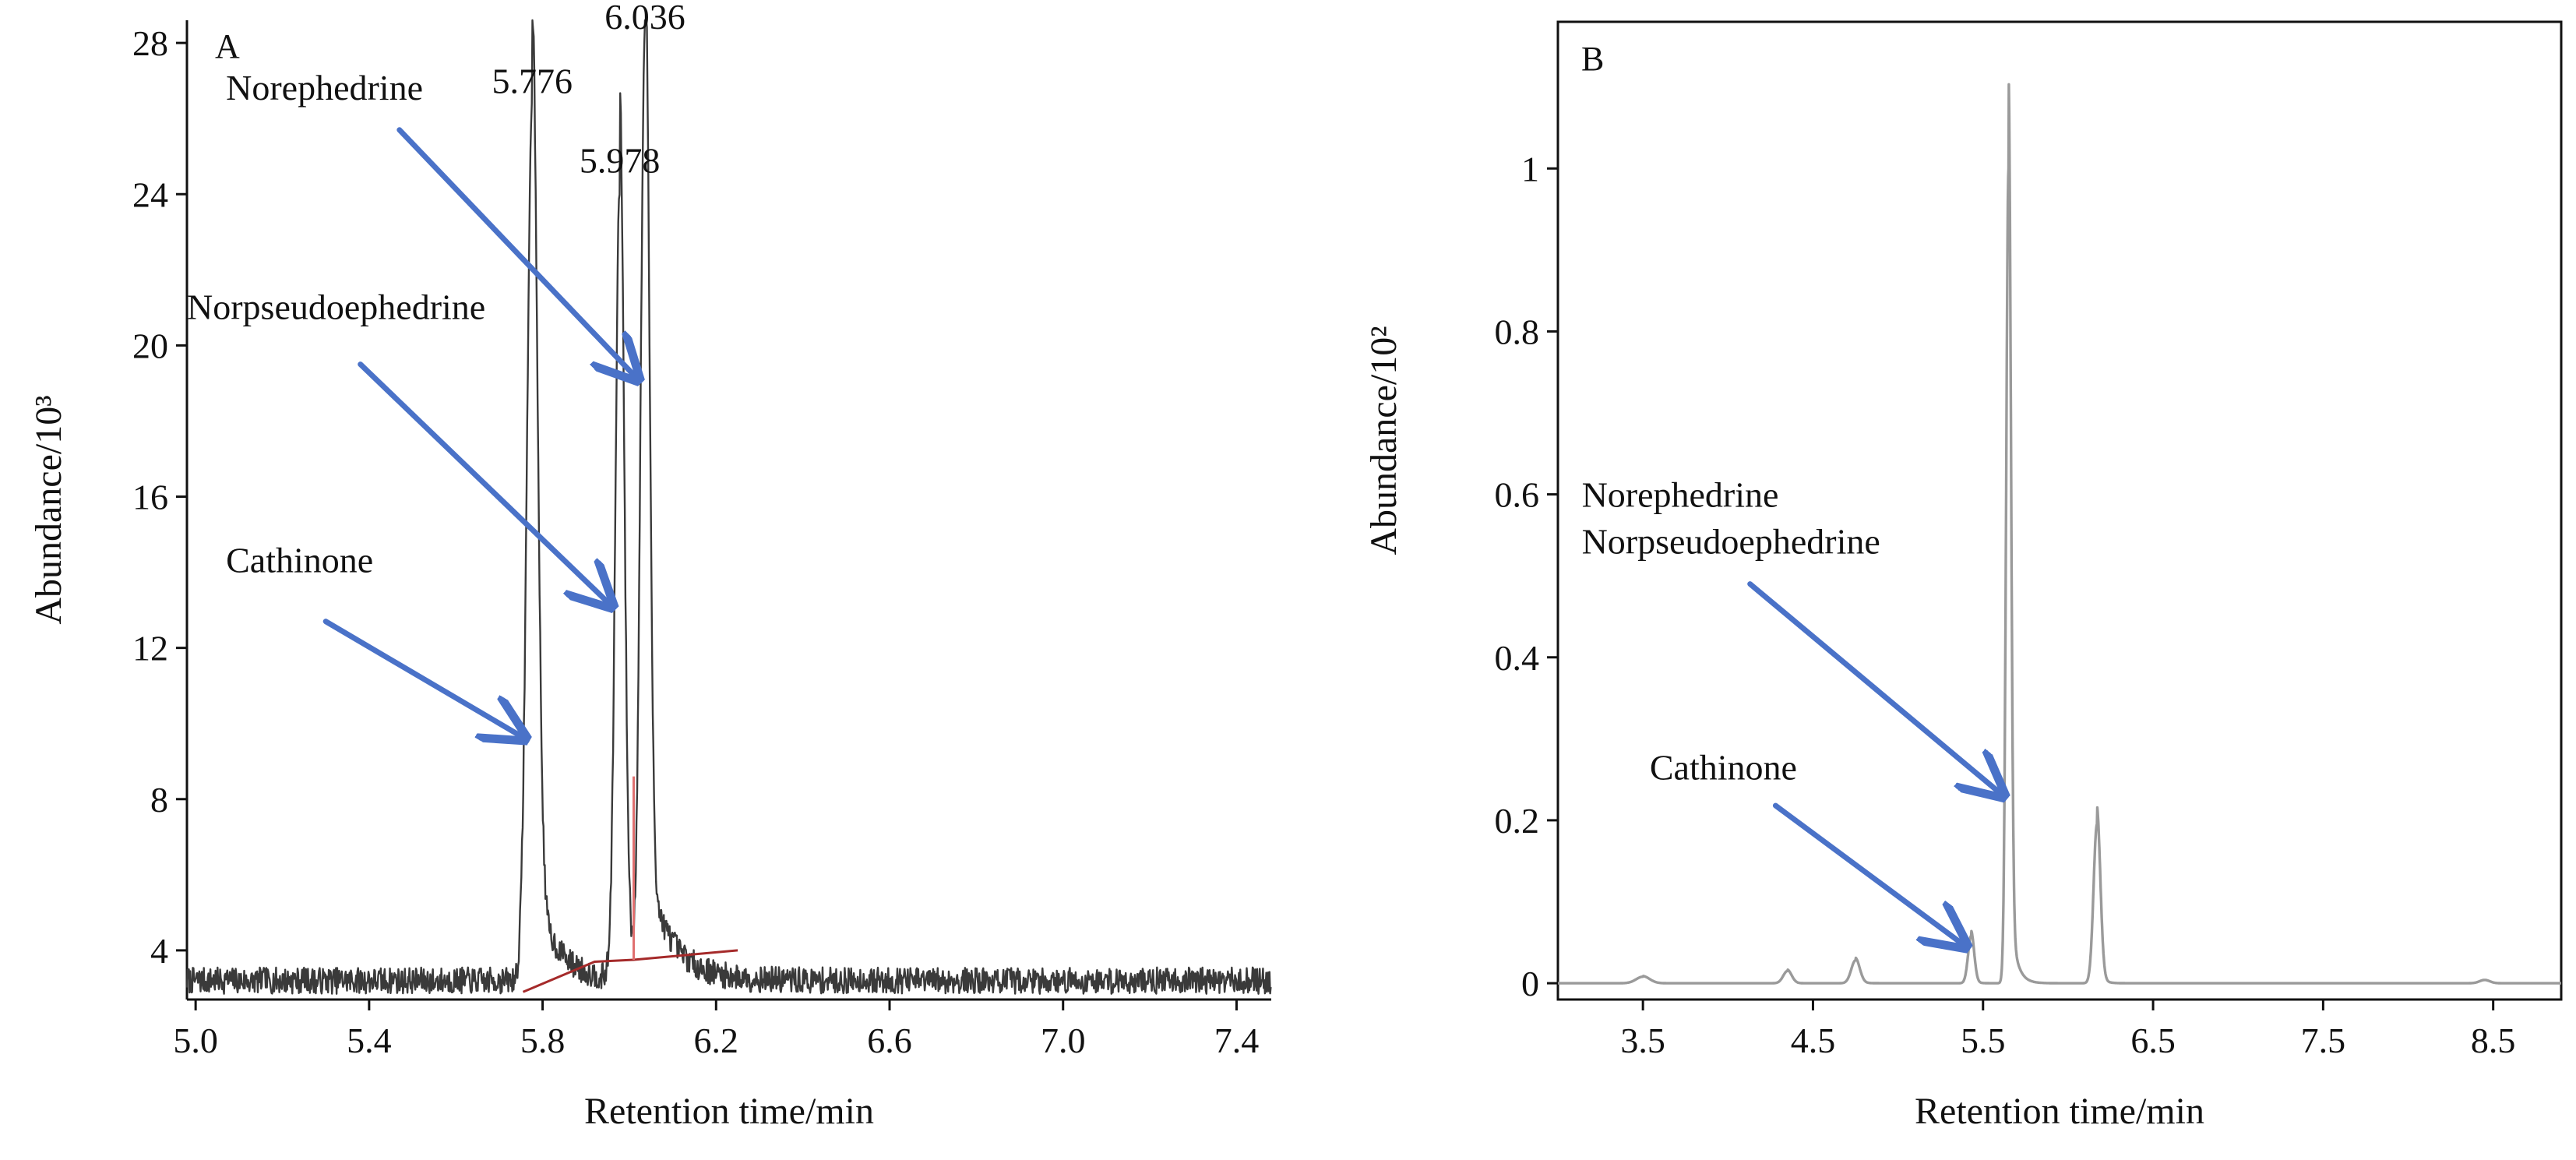 The image size is (2576, 1160). Describe the element at coordinates (620, 161) in the screenshot. I see `peak-label: 5.978` at that location.